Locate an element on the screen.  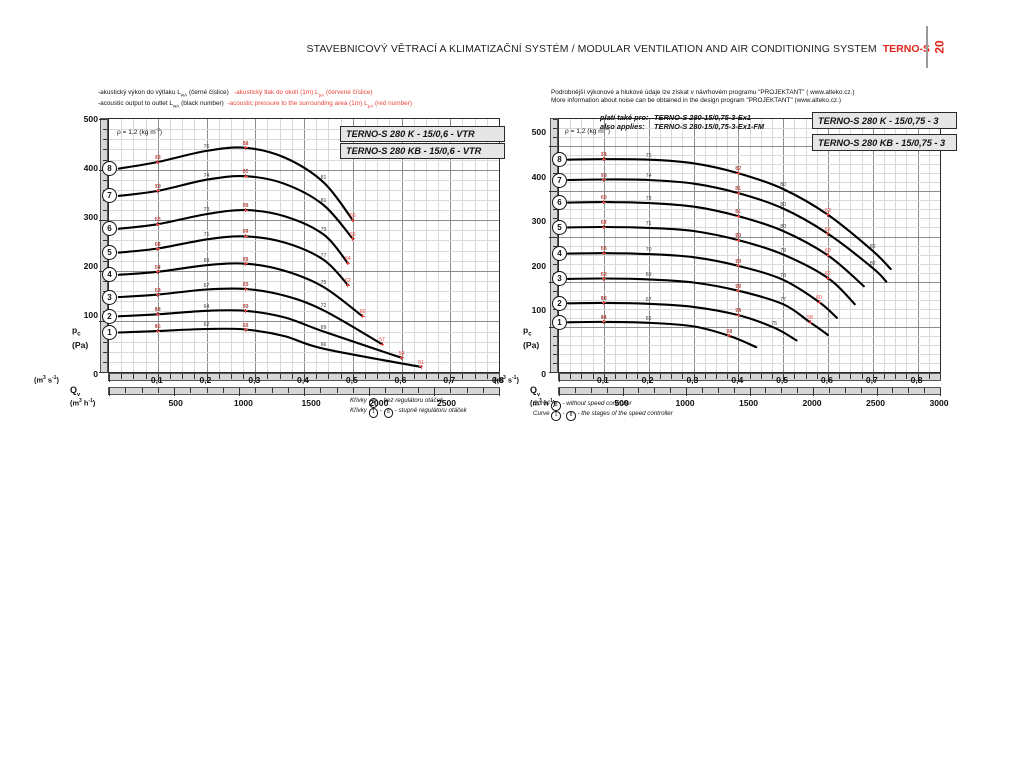
left-qv-sub: v is located at coordinates (79, 394).